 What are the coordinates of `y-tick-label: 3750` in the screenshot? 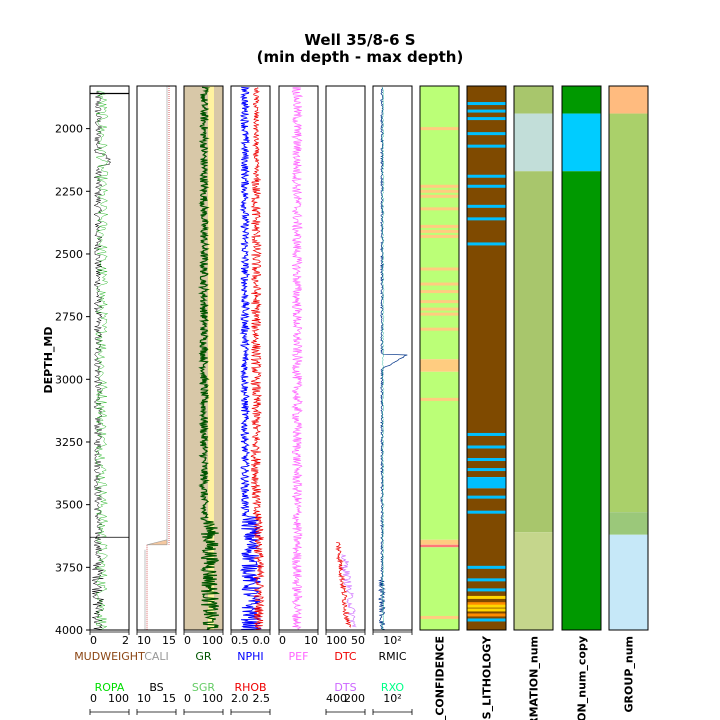 It's located at (69, 567).